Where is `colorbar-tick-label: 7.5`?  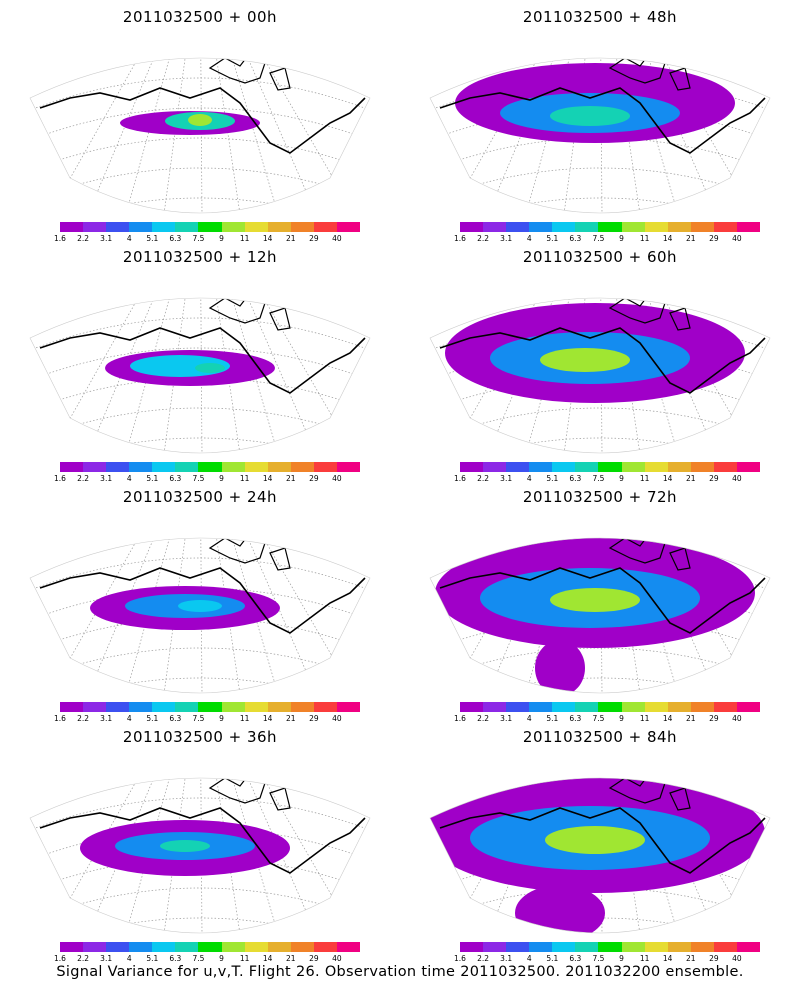 colorbar-tick-label: 7.5 is located at coordinates (198, 718).